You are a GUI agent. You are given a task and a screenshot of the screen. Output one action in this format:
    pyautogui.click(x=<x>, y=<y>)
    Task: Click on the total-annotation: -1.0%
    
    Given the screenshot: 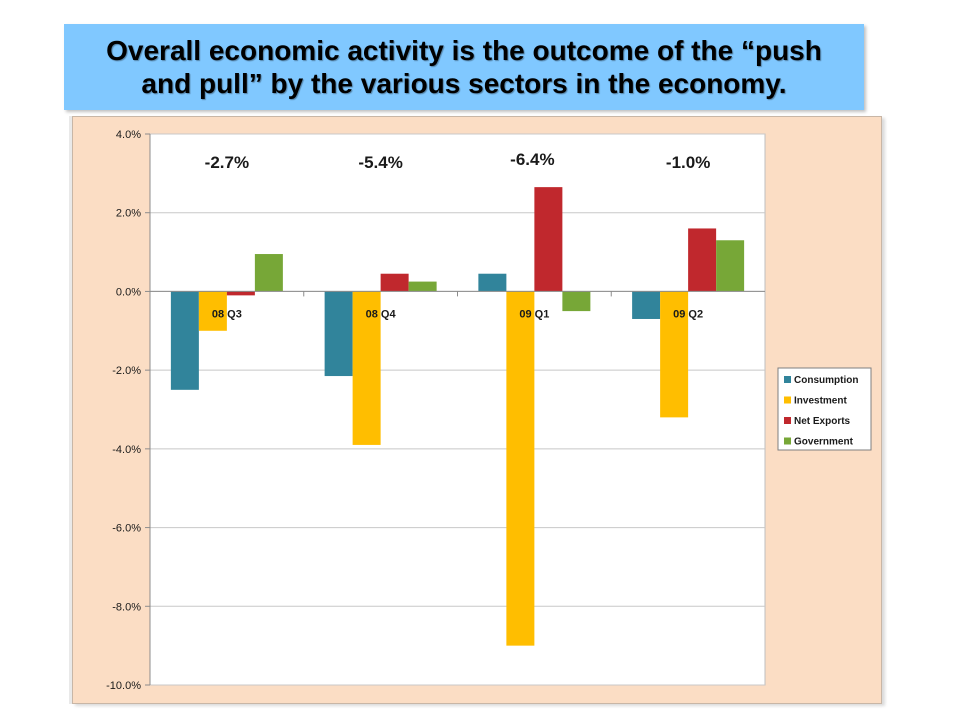 What is the action you would take?
    pyautogui.click(x=688, y=162)
    